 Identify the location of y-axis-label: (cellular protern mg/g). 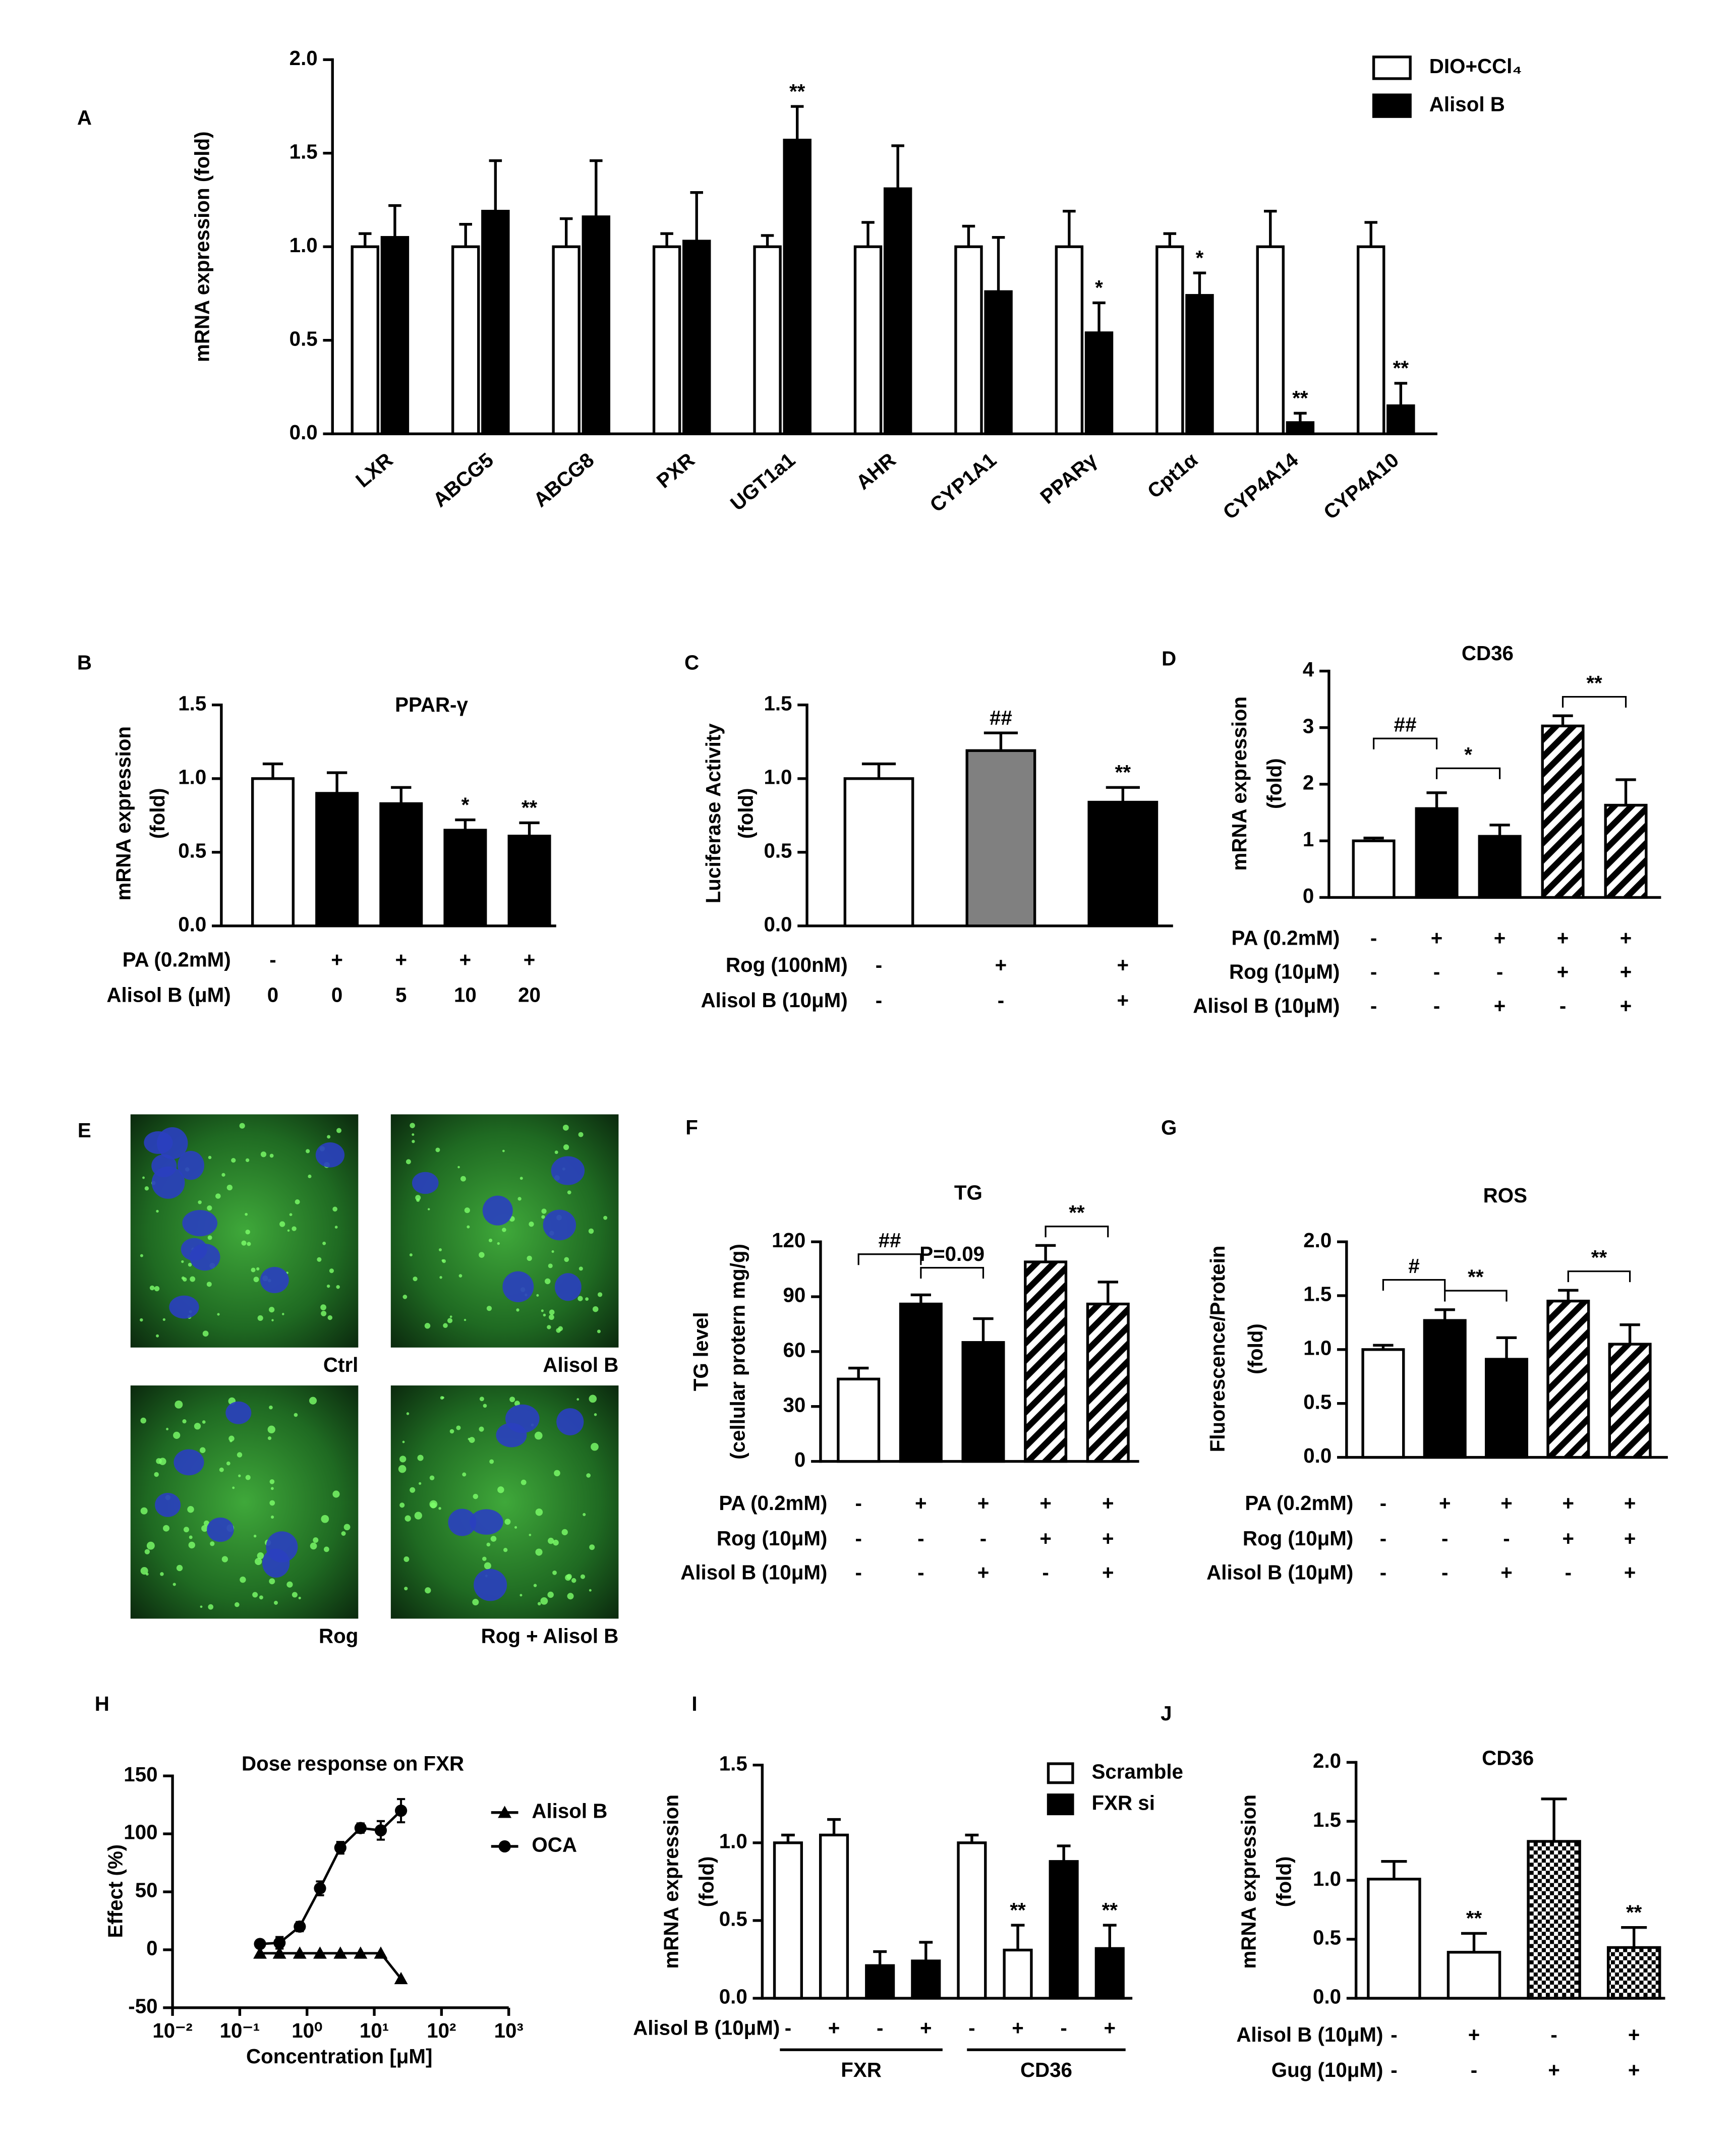
(737, 1352).